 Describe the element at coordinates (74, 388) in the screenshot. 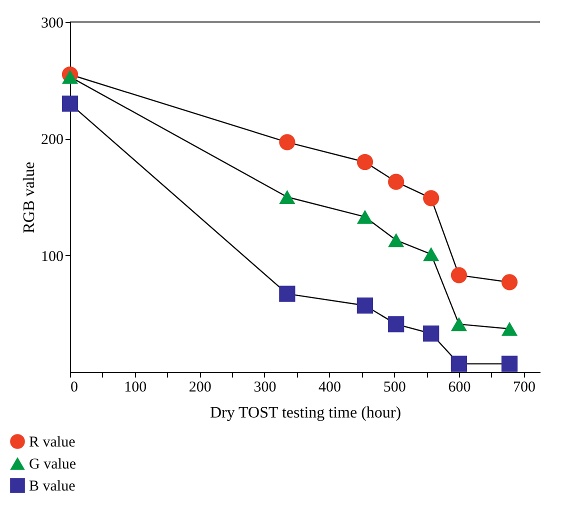

I see `x-tick-label: 0` at that location.